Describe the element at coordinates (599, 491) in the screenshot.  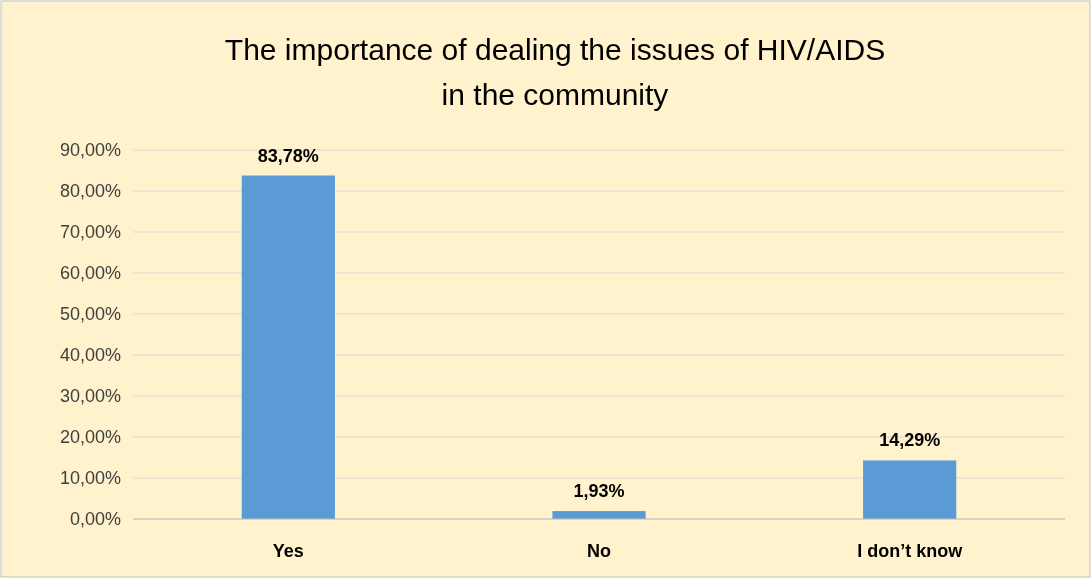
I see `data-label: 1,93%` at that location.